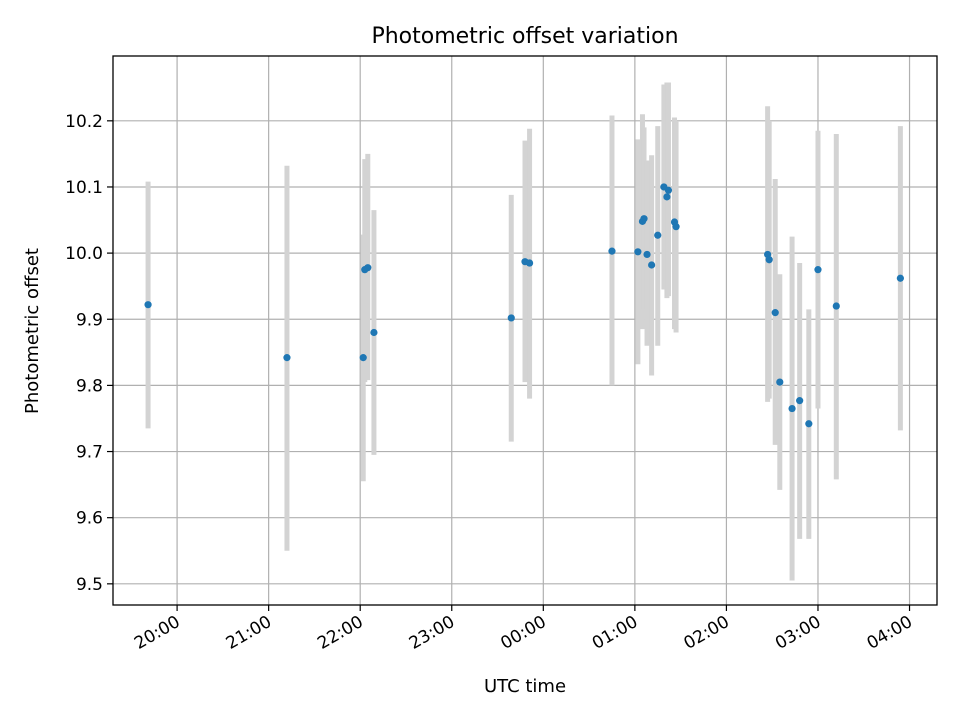 This screenshot has width=960, height=720. Describe the element at coordinates (84, 254) in the screenshot. I see `y-tick-label: 10.0` at that location.